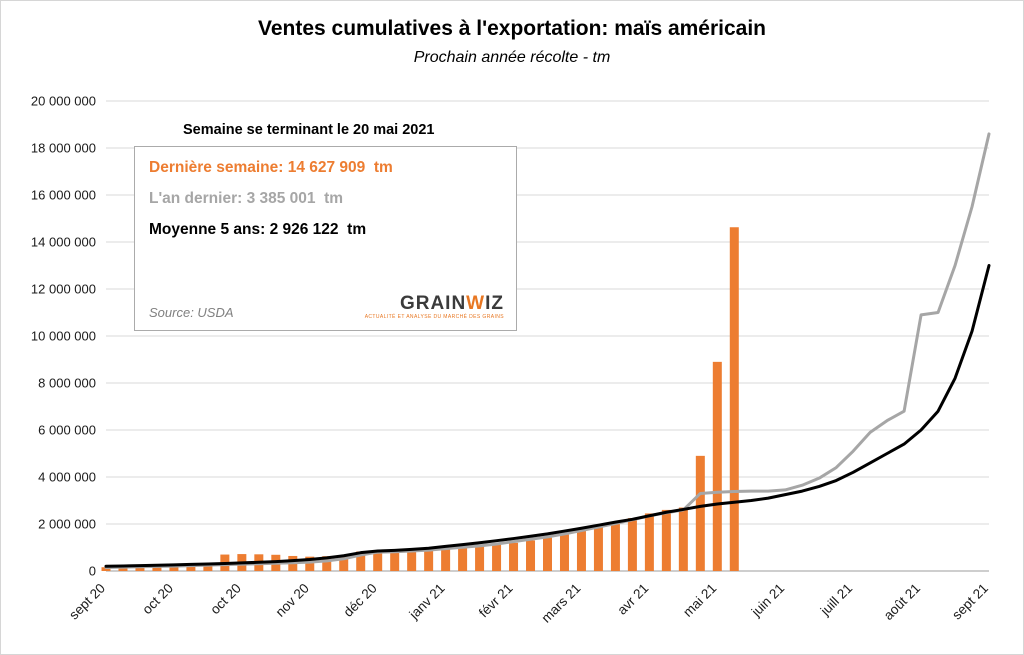 This screenshot has width=1024, height=655. Describe the element at coordinates (767, 600) in the screenshot. I see `svg-text: juin 21` at that location.